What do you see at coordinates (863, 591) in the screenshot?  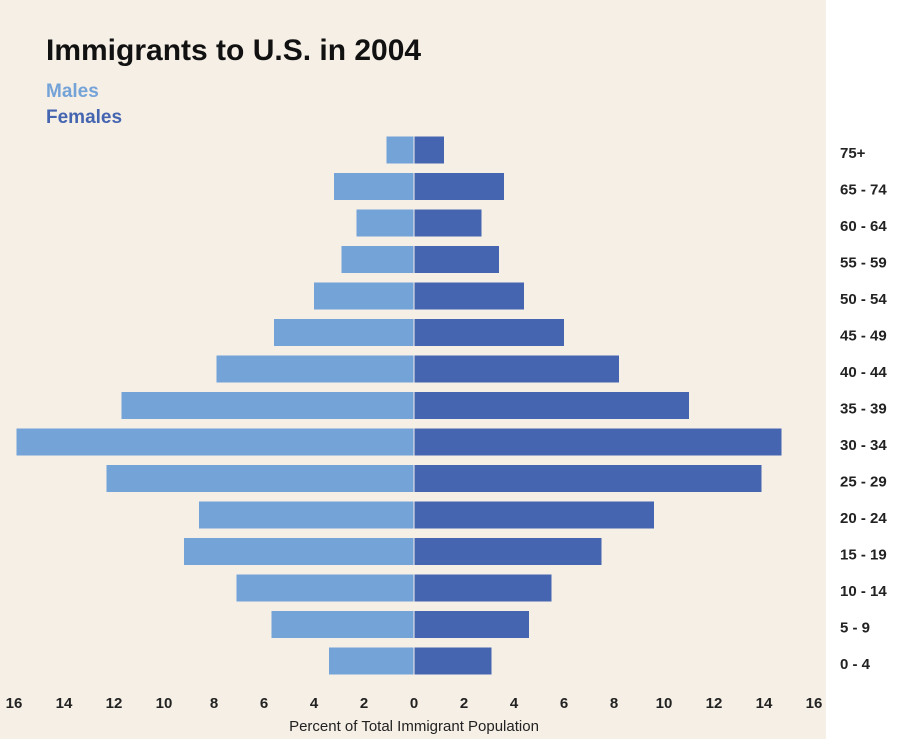 I see `age-label-12: 10 - 14` at bounding box center [863, 591].